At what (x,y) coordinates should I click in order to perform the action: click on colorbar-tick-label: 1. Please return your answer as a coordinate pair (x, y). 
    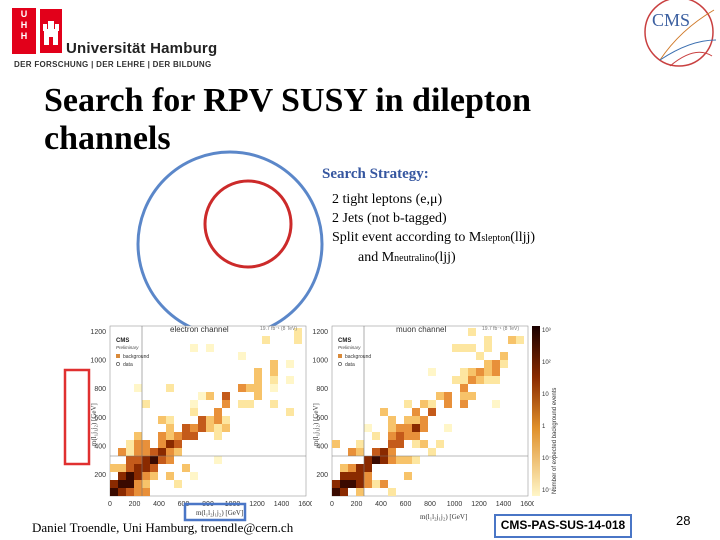
    Looking at the image, I should click on (544, 427).